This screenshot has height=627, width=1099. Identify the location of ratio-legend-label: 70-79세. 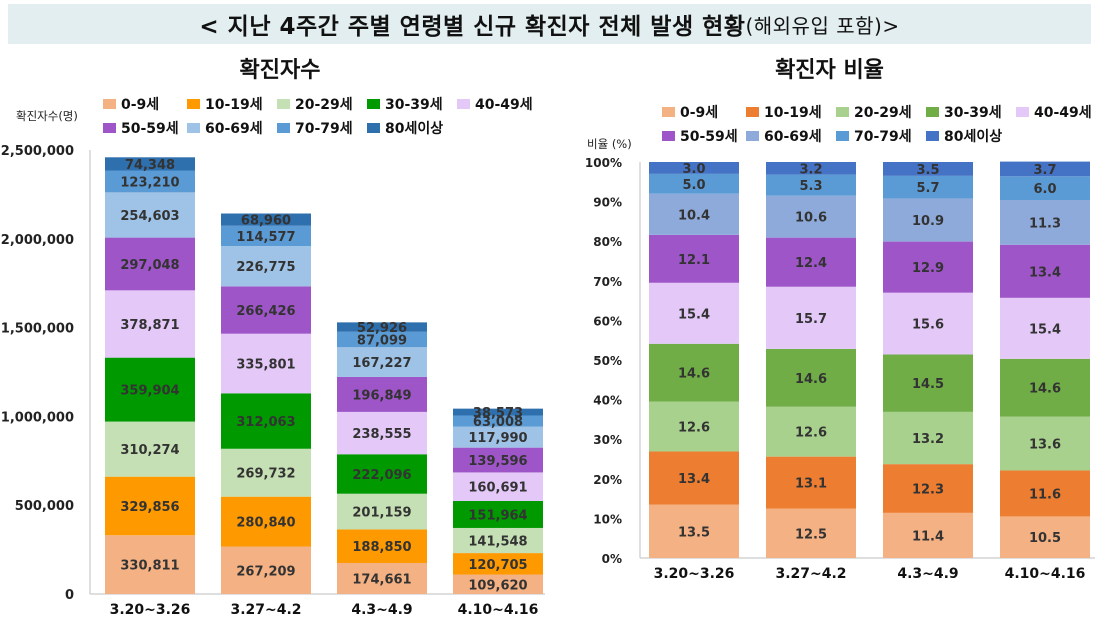
(883, 137).